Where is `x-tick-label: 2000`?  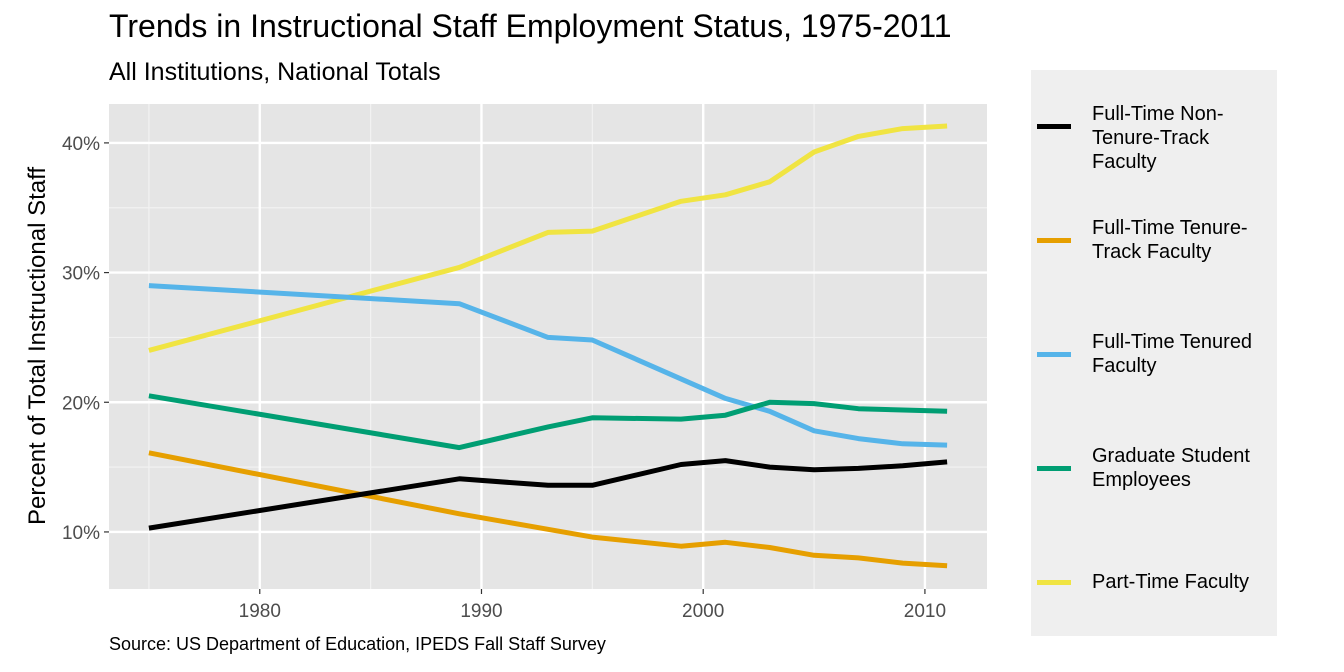 x-tick-label: 2000 is located at coordinates (703, 611).